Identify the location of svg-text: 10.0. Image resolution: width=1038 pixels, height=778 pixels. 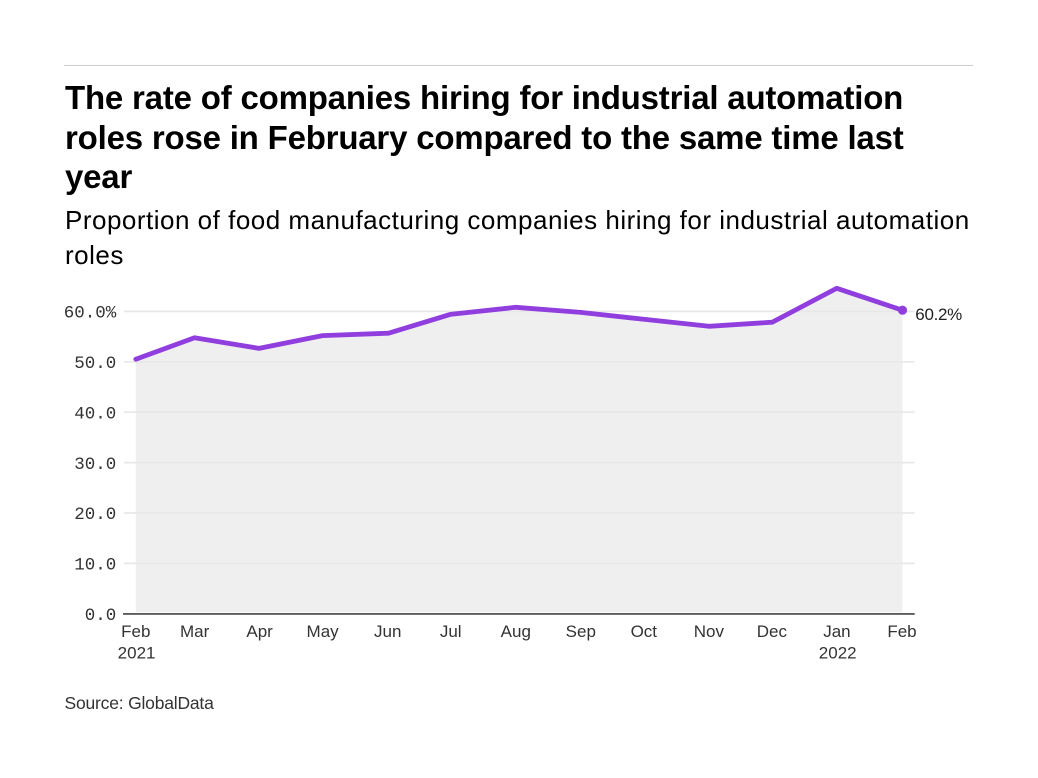
(95, 566).